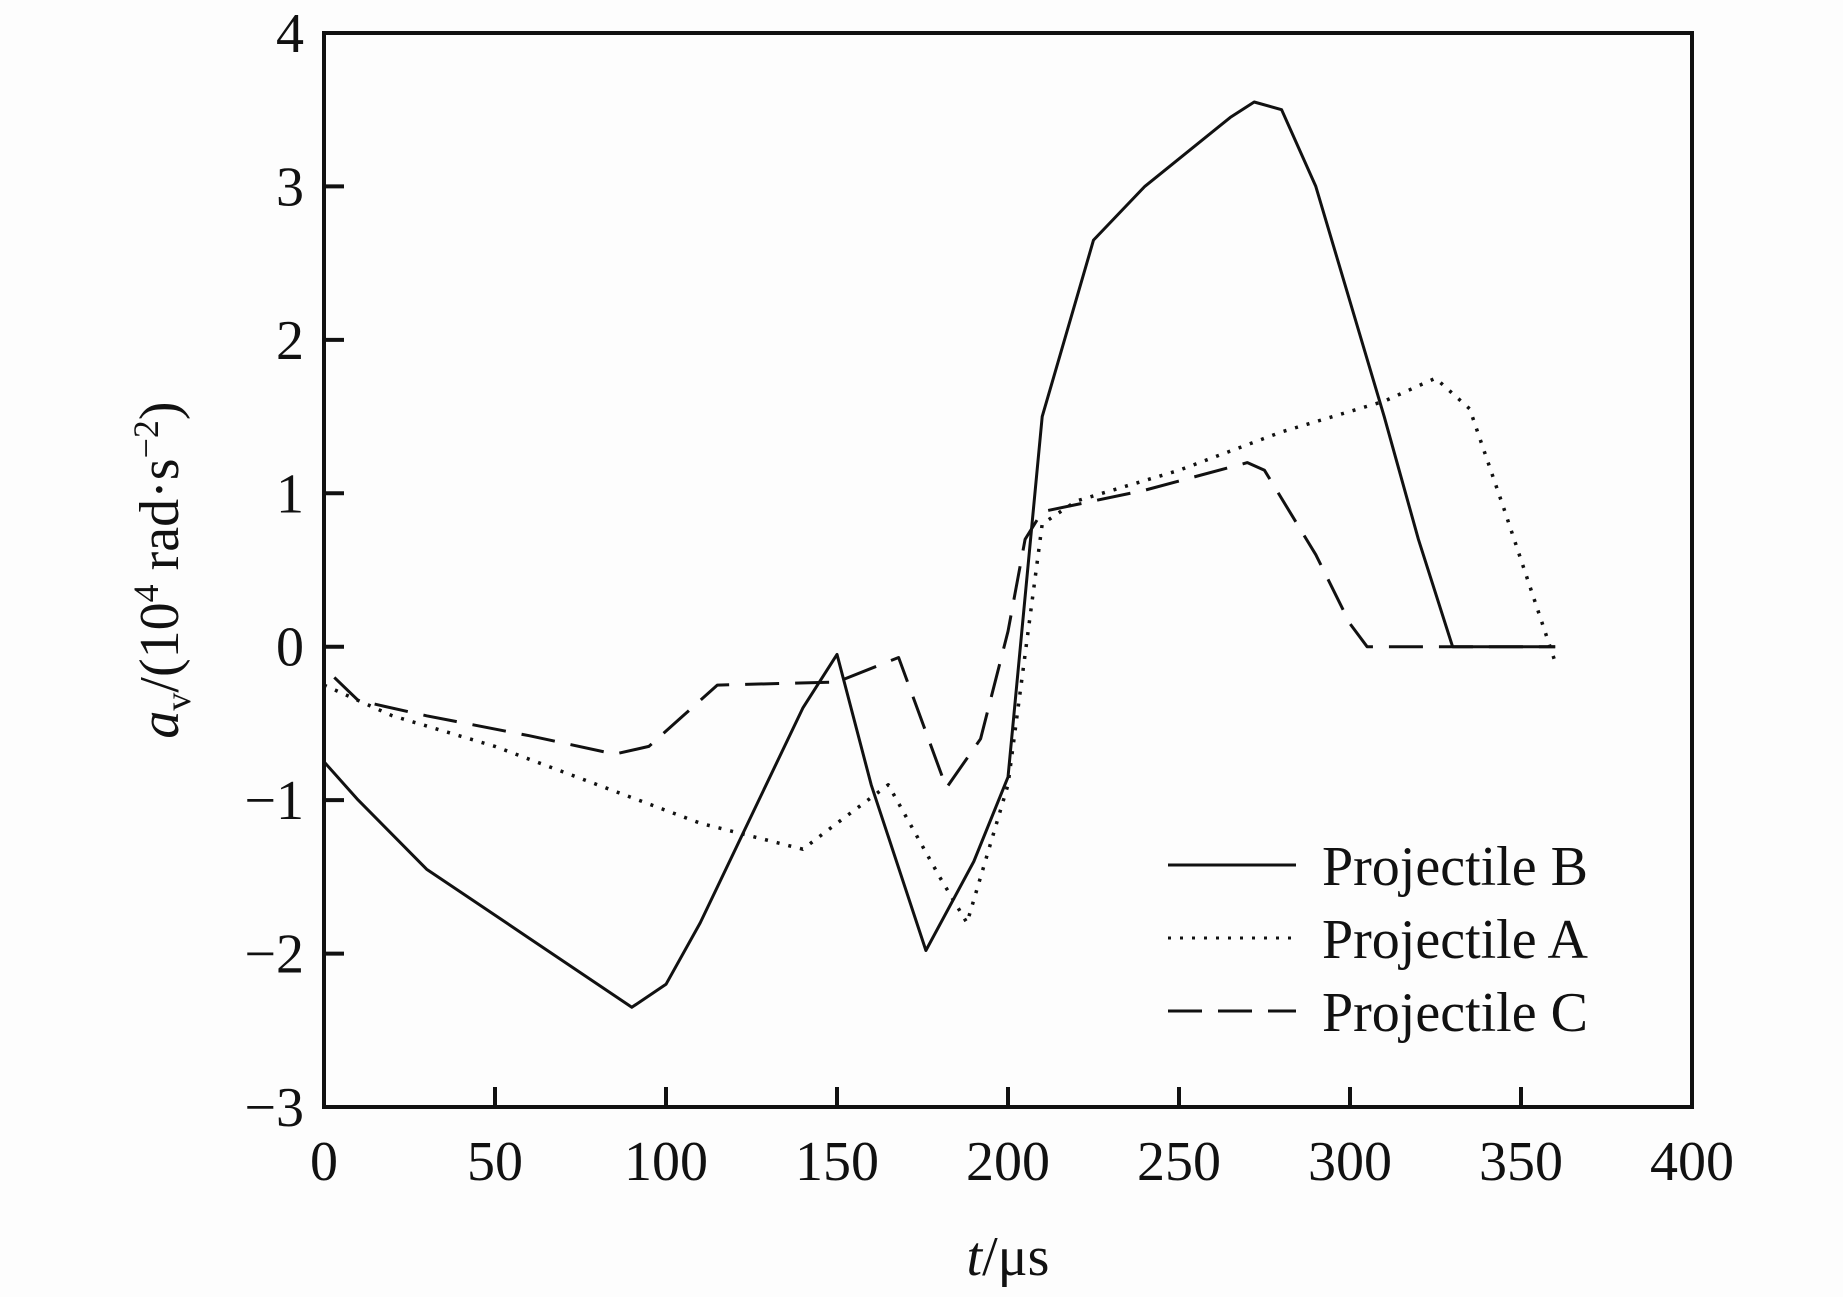  What do you see at coordinates (324, 1162) in the screenshot?
I see `x-tick-label: 0` at bounding box center [324, 1162].